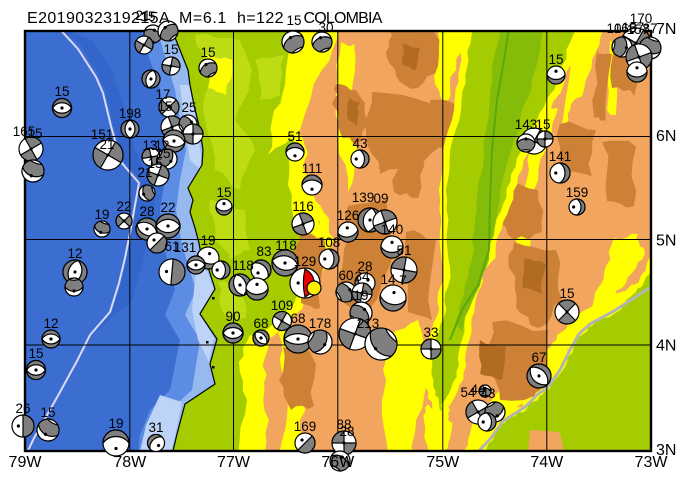 The image size is (685, 483). What do you see at coordinates (613, 28) in the screenshot?
I see `svg-text: 10` at bounding box center [613, 28].